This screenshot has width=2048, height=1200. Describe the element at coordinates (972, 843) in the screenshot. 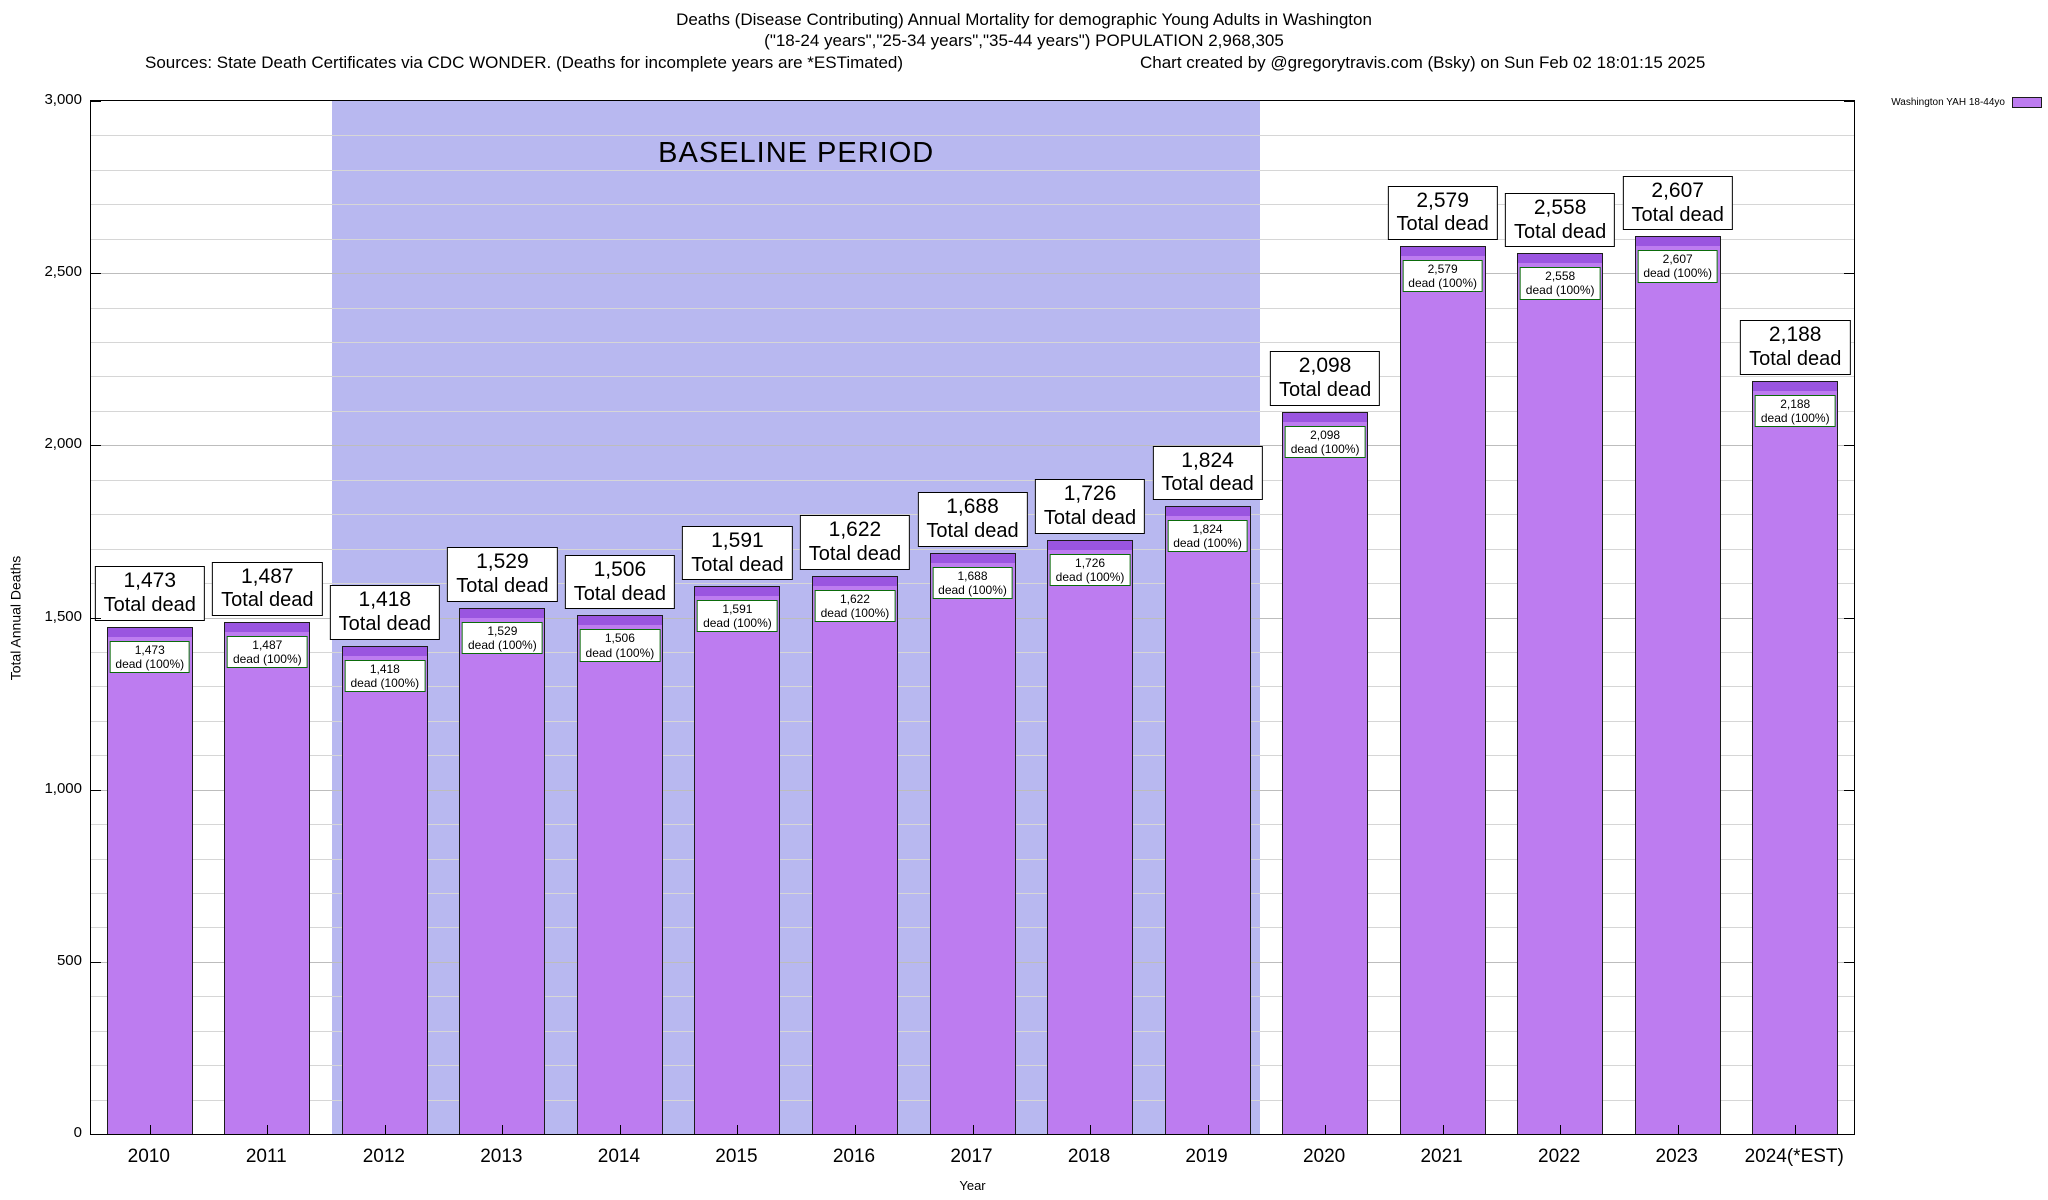

I see `bar: 1,688 dead (100%)` at that location.